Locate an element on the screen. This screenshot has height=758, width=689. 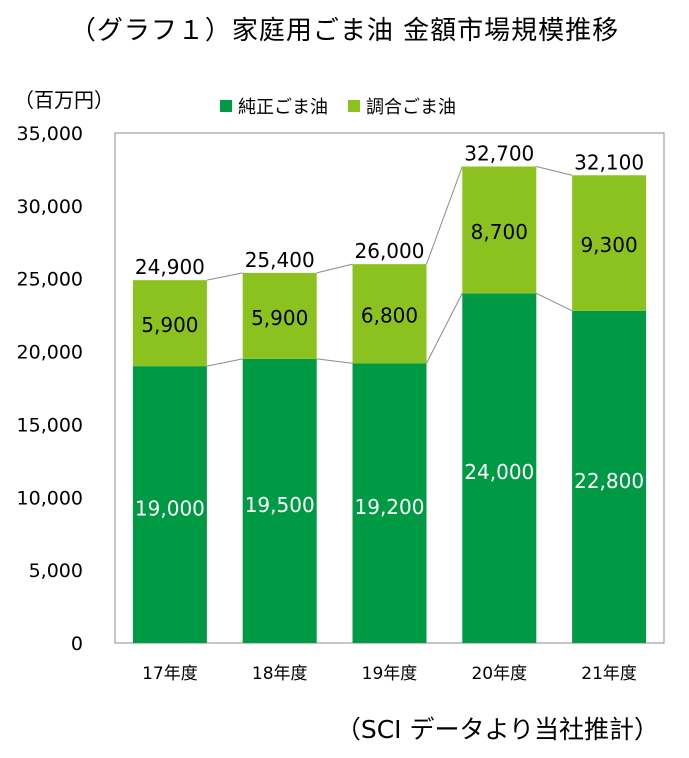
legend-label-blended: 調合ごま油 is located at coordinates (411, 107).